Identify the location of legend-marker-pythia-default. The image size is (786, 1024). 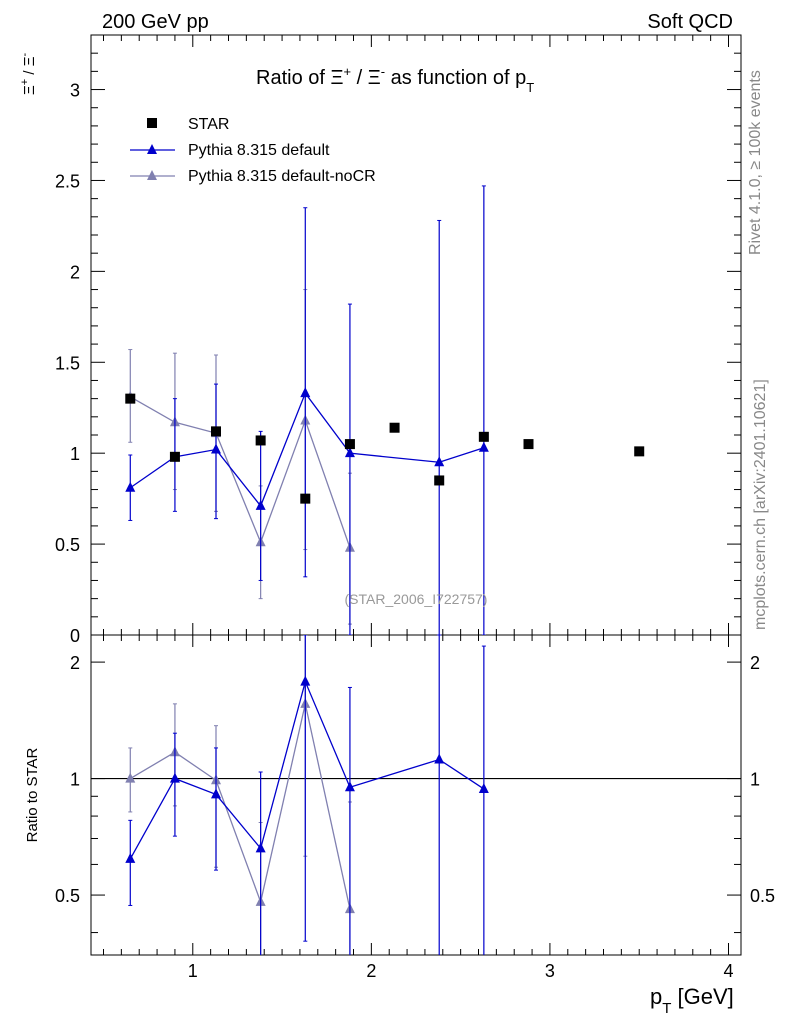
(152, 149).